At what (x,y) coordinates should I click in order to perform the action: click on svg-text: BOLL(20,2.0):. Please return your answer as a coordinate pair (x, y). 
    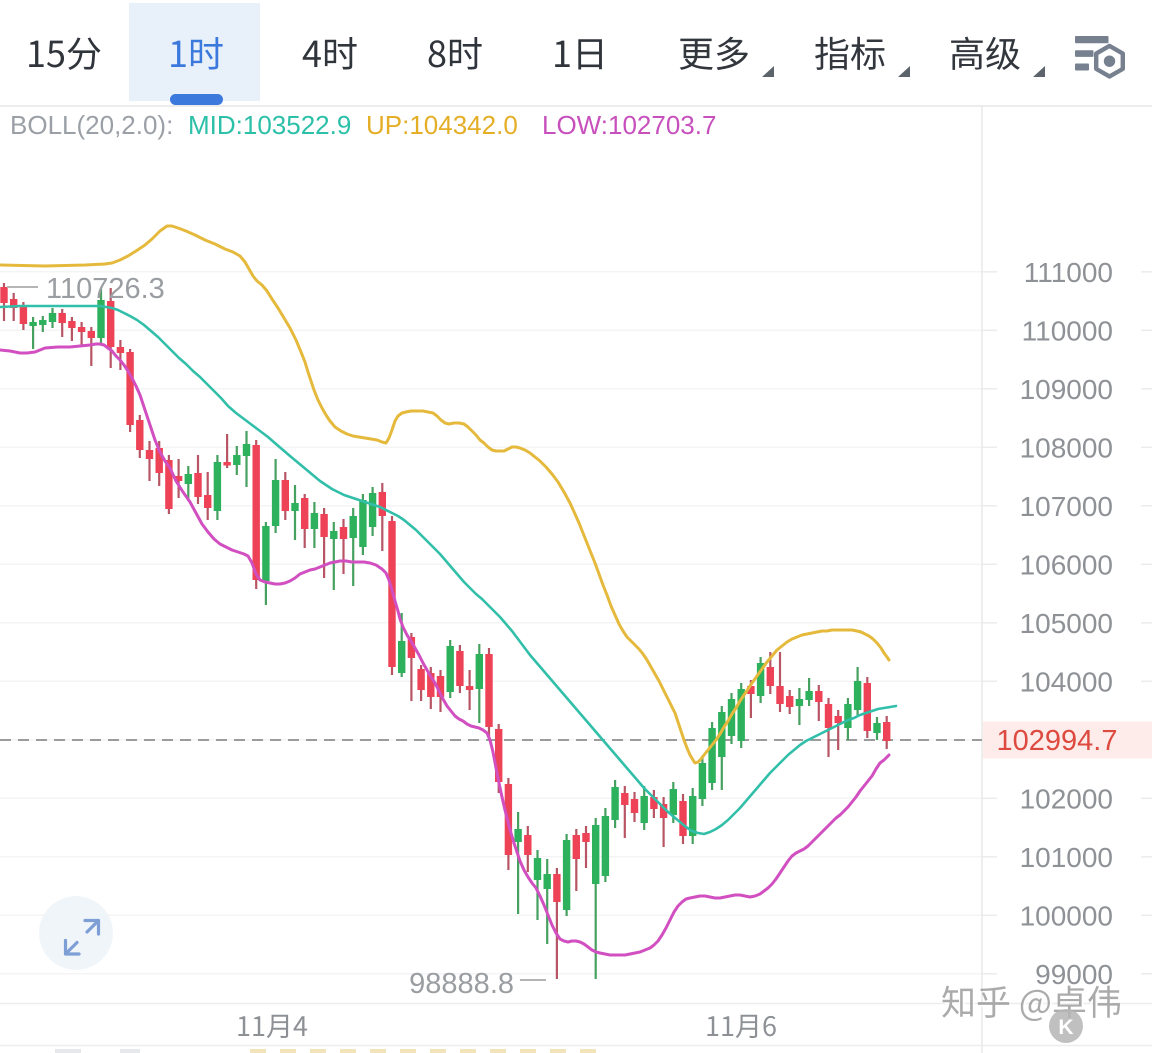
    Looking at the image, I should click on (91, 125).